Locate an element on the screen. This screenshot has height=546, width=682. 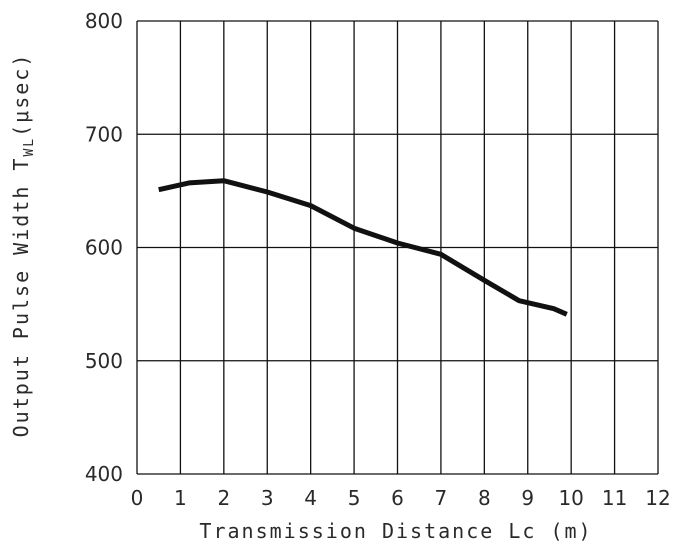
y-axis-label-subscript: WL is located at coordinates (29, 147).